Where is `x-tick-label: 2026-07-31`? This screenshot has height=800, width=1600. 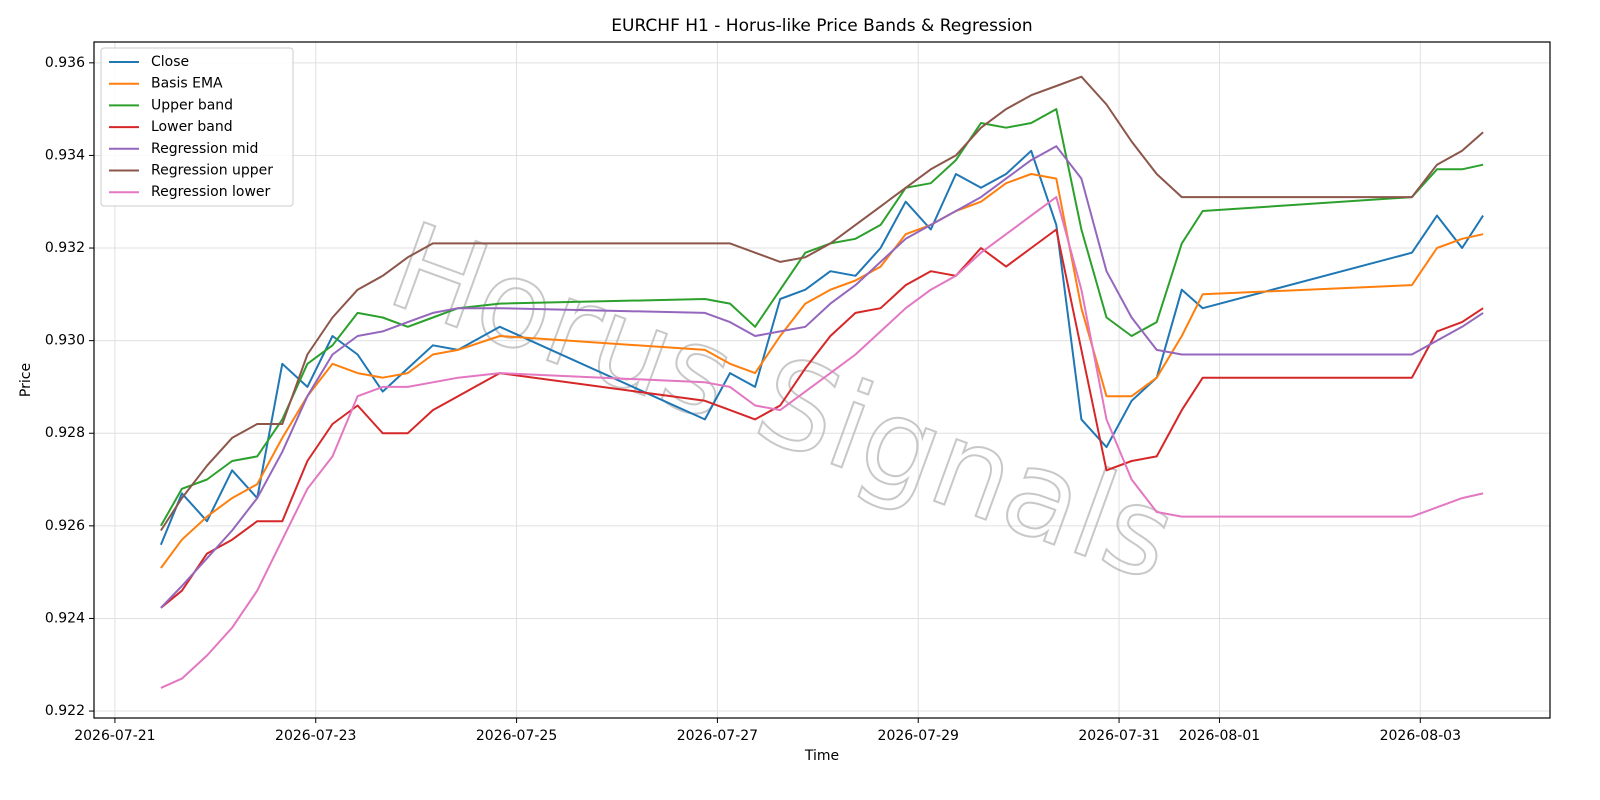 x-tick-label: 2026-07-31 is located at coordinates (1118, 736).